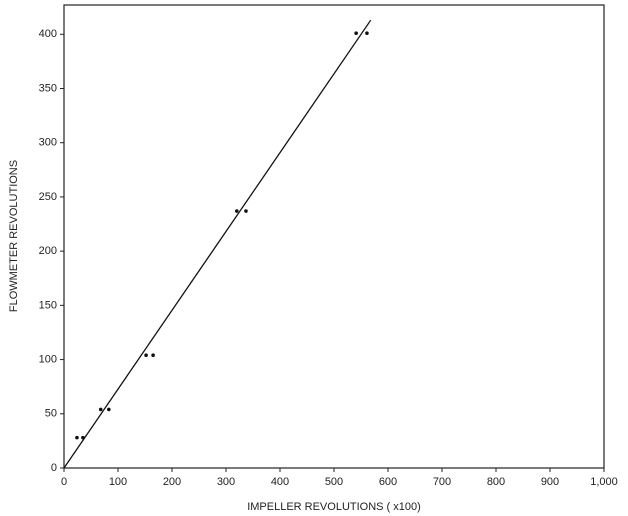 This screenshot has height=516, width=628. Describe the element at coordinates (48, 197) in the screenshot. I see `y-tick-label: 250` at that location.